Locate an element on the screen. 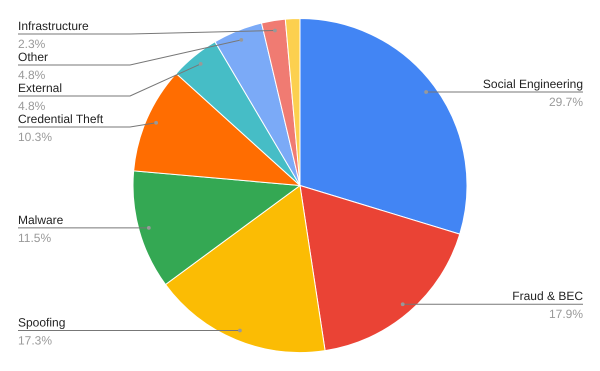 The image size is (600, 371). slice-label: Credential Theft is located at coordinates (61, 119).